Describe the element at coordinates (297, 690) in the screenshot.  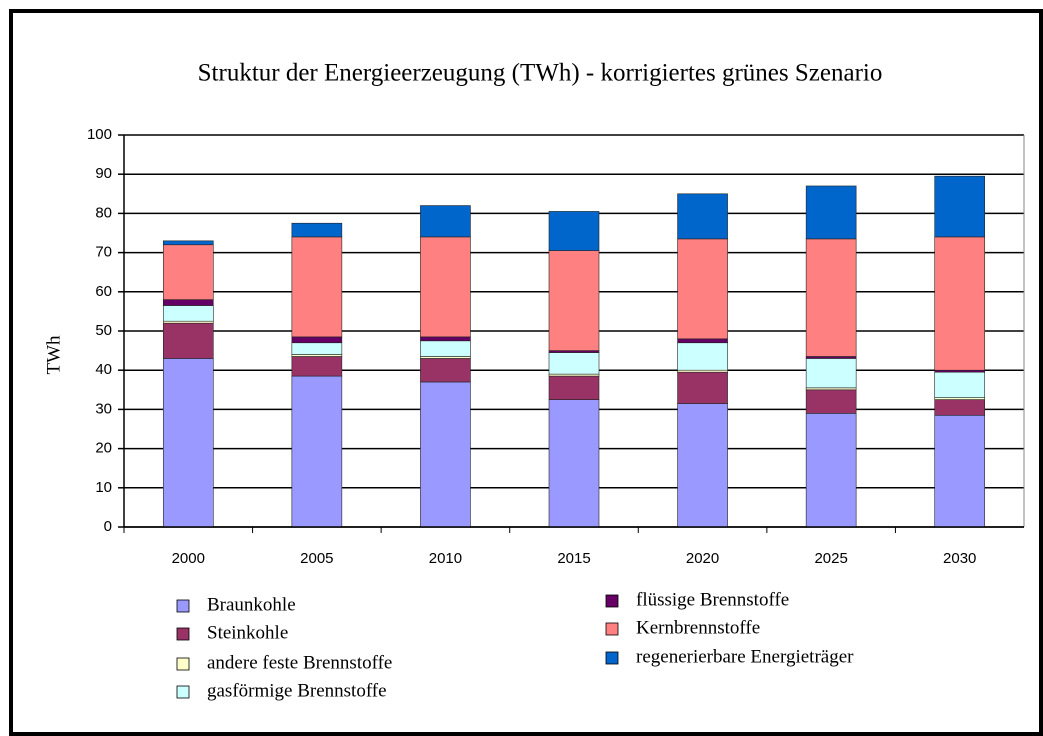
I see `legend-label: gasförmige Brennstoffe` at that location.